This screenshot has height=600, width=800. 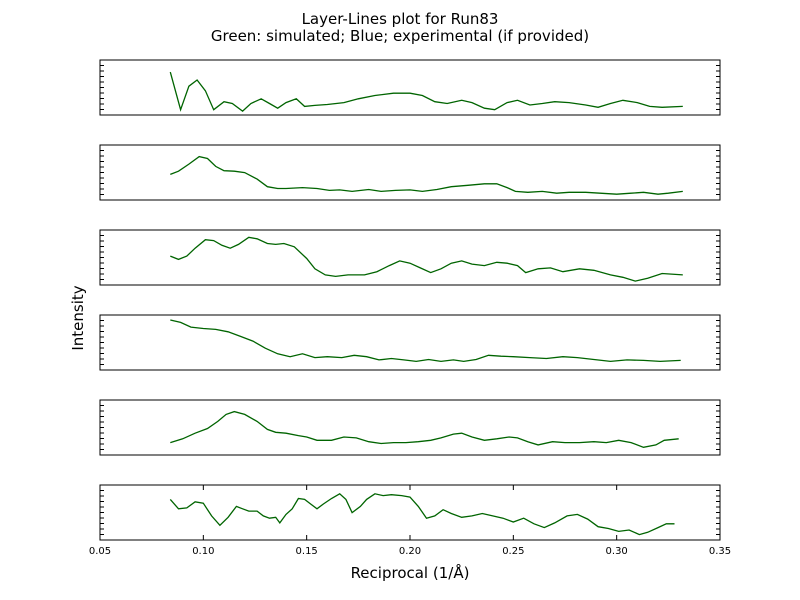 What do you see at coordinates (307, 551) in the screenshot?
I see `x-tick-label: 0.15` at bounding box center [307, 551].